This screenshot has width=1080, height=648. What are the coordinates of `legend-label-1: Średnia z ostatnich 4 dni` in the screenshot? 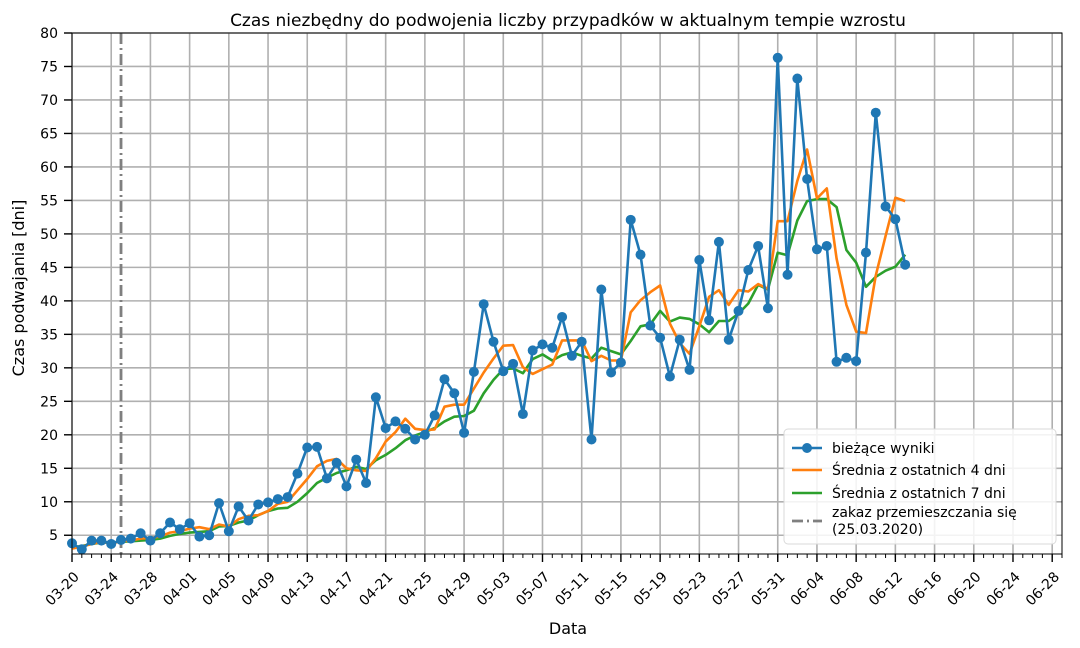 It's located at (919, 470).